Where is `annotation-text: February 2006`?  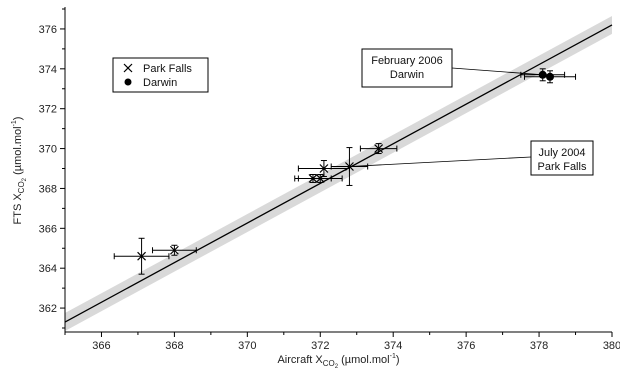
annotation-text: February 2006 is located at coordinates (407, 61).